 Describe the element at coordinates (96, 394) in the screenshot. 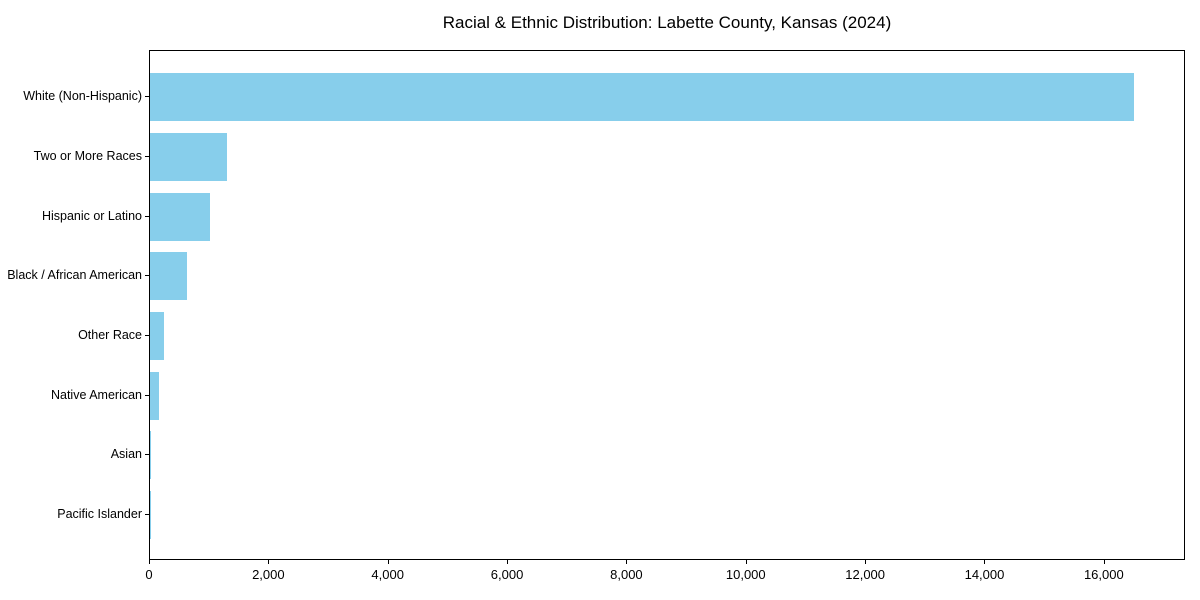

I see `y-tick-label: Native American` at that location.